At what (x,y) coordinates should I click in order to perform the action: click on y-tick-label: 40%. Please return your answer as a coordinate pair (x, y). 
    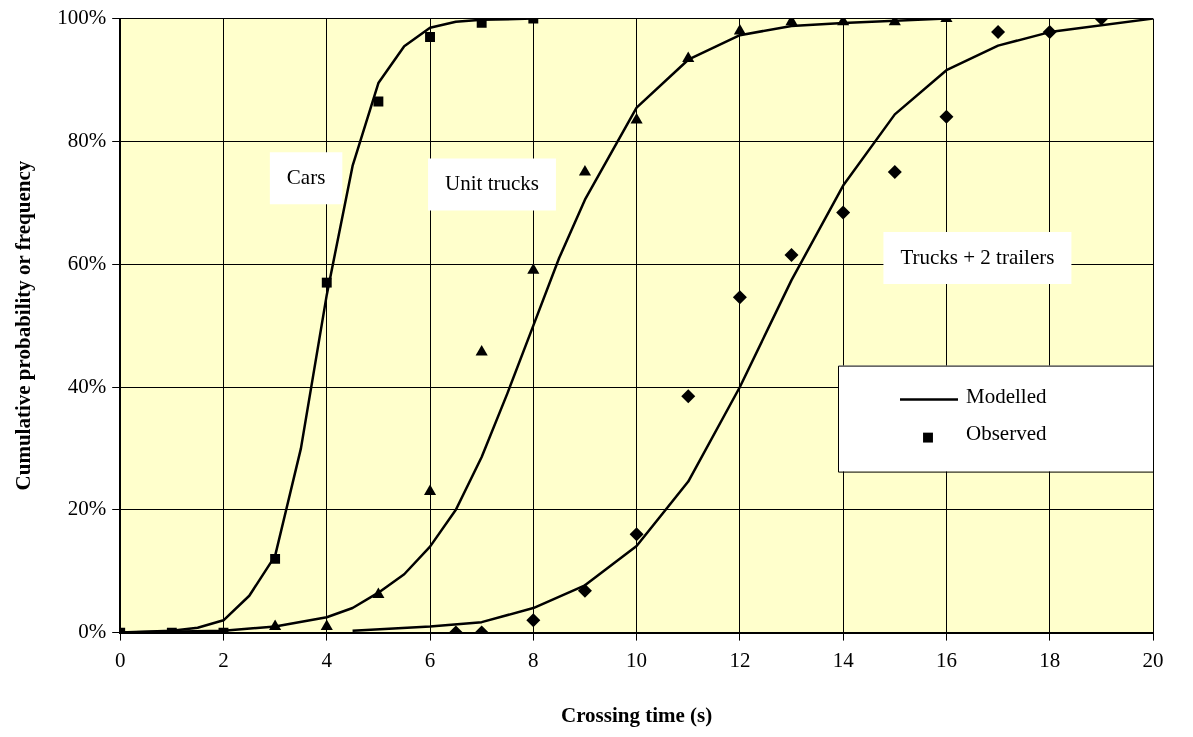
    Looking at the image, I should click on (87, 385).